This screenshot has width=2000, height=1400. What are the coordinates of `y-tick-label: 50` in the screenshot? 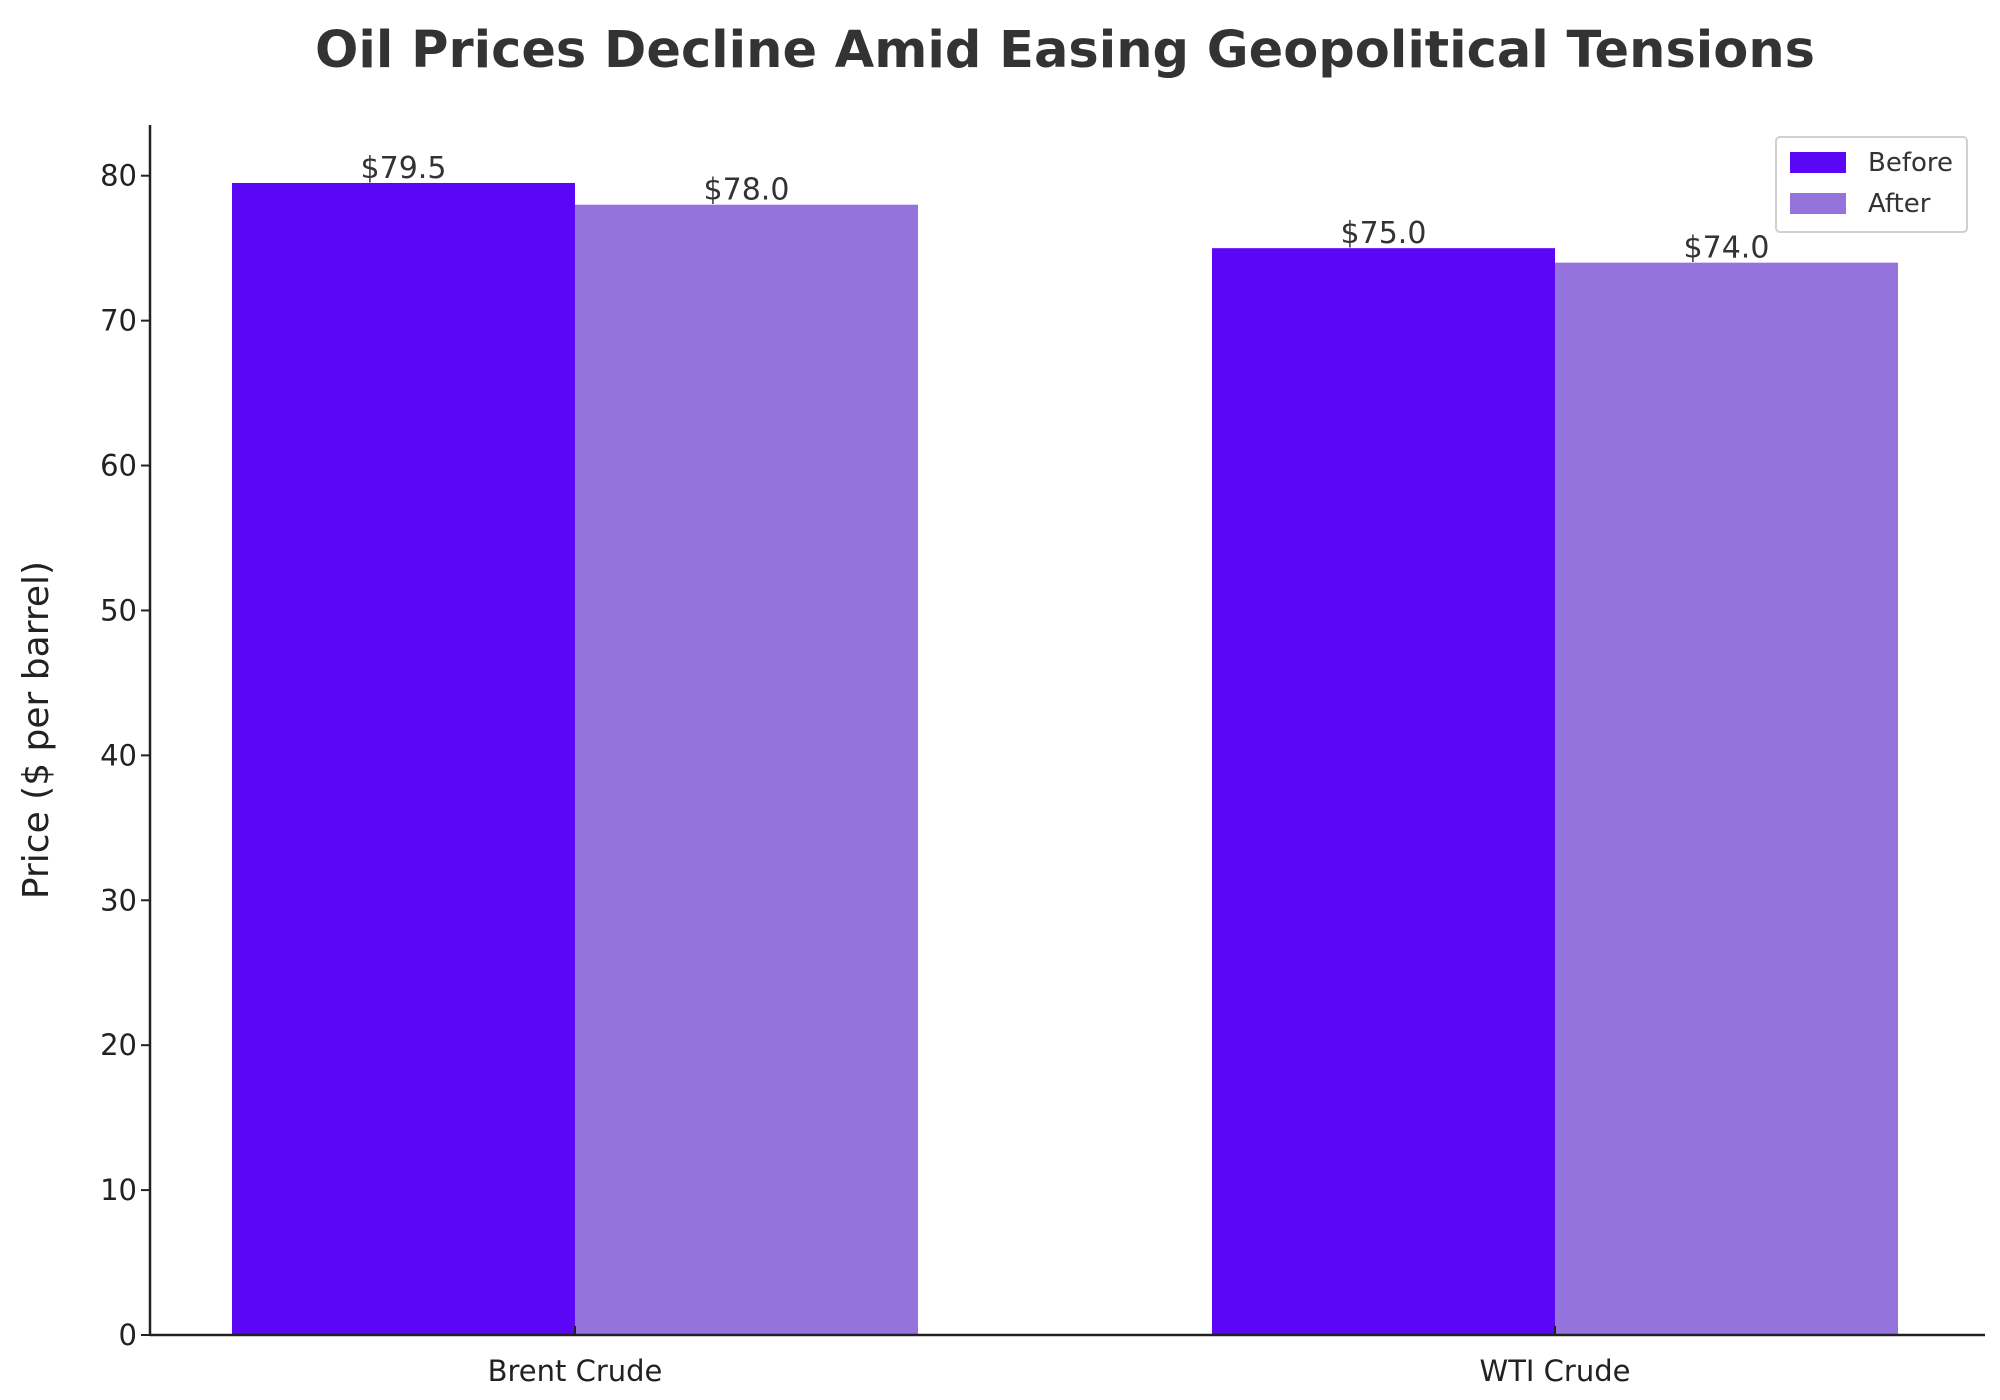 It's located at (118, 610).